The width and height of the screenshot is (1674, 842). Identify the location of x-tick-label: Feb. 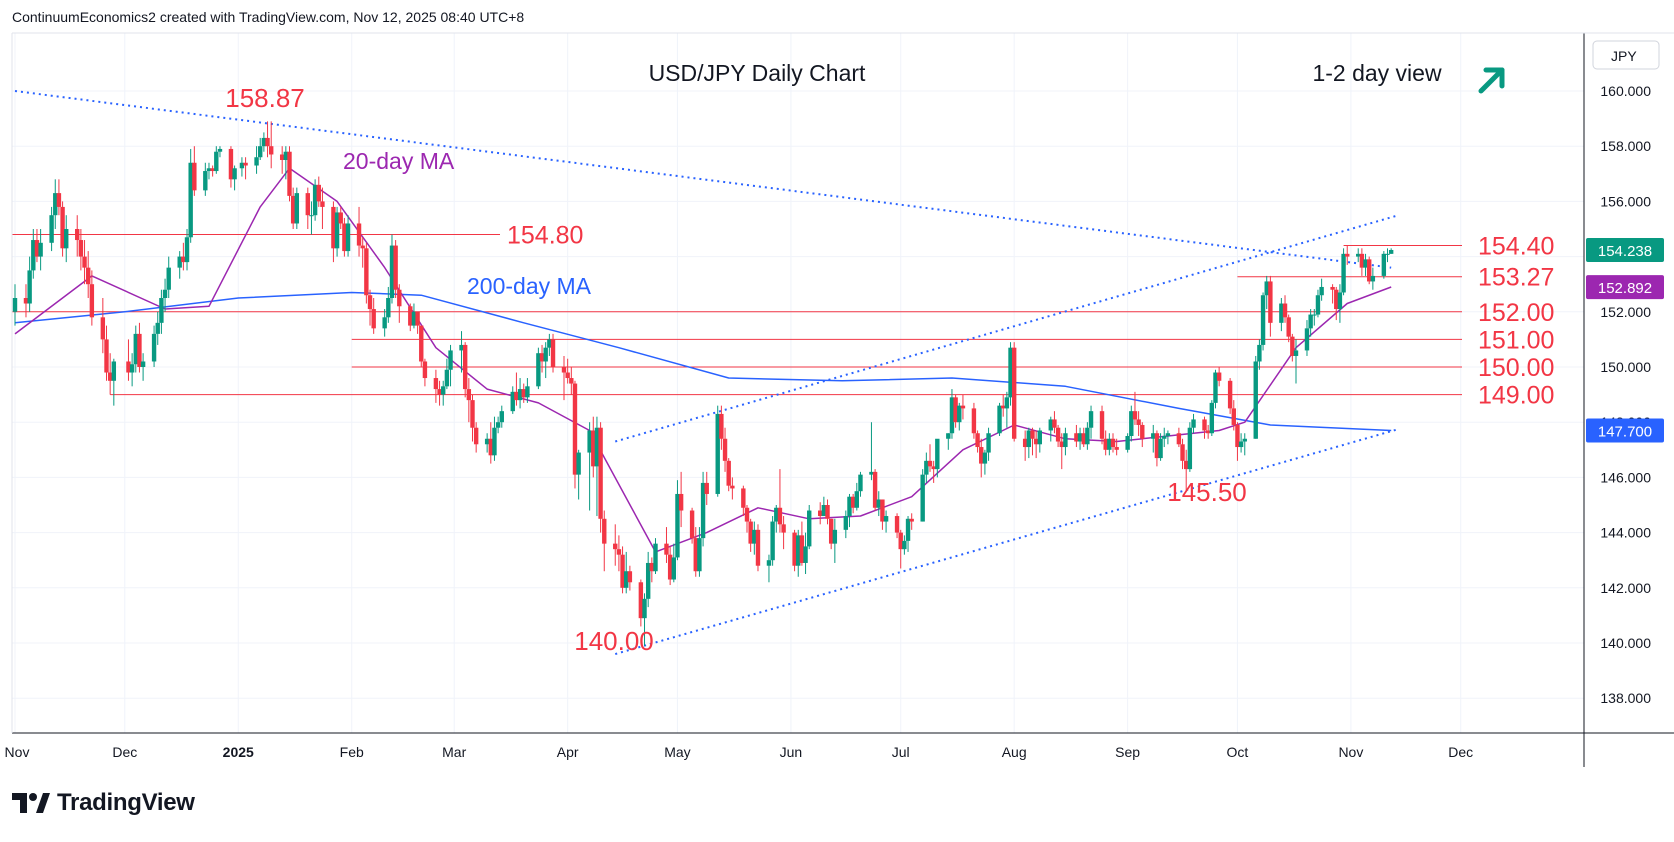
(352, 752).